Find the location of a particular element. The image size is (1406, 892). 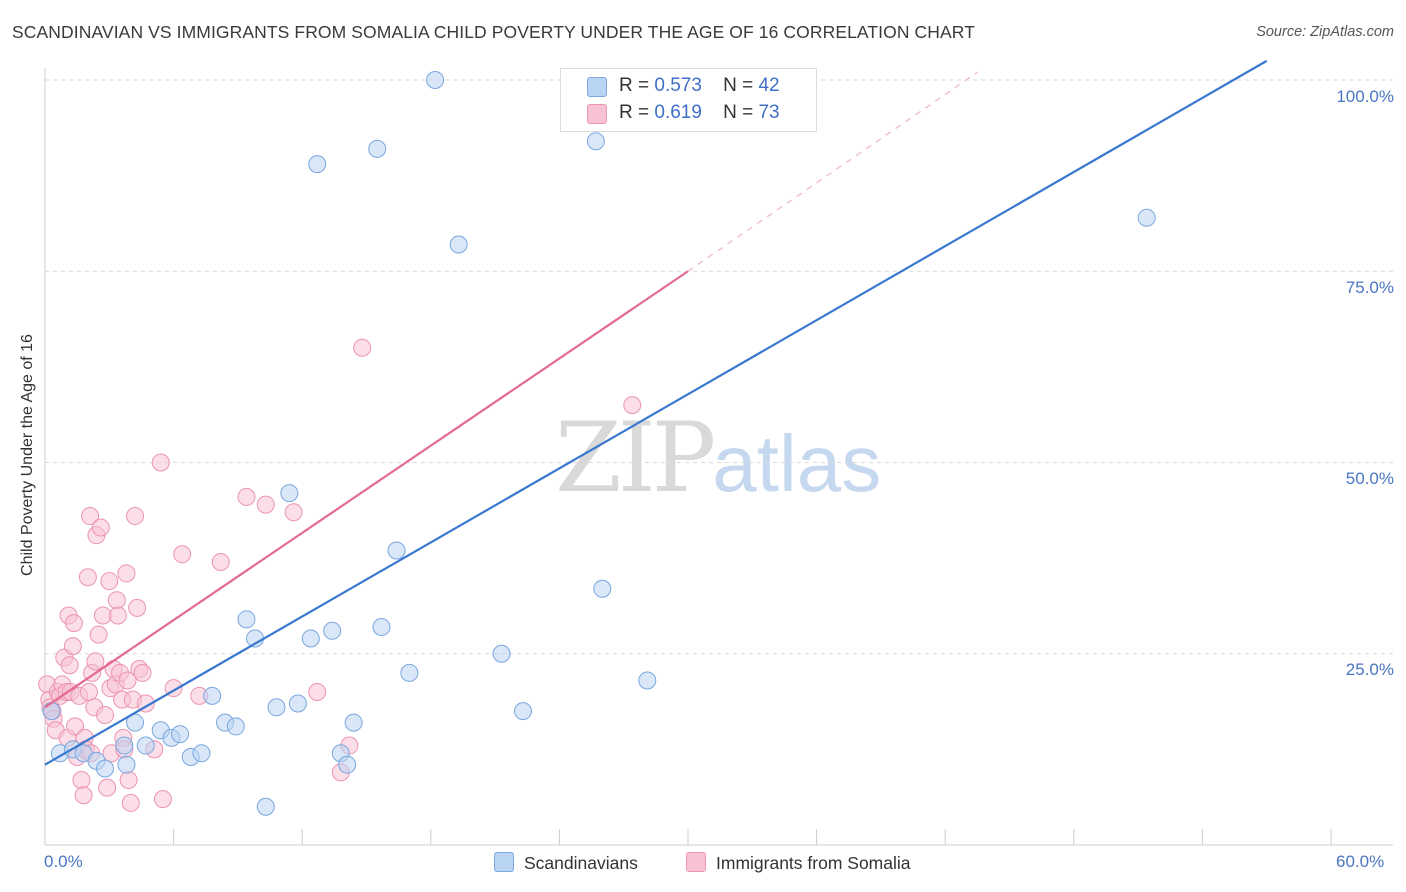

legend-n-value: 42 is located at coordinates (769, 85).